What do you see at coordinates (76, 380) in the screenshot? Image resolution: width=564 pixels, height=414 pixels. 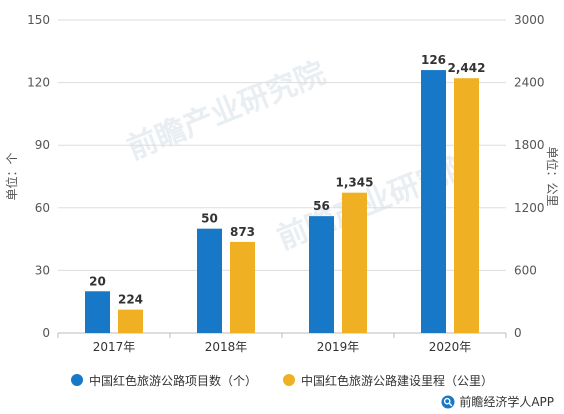 I see `legend-swatch-projects` at bounding box center [76, 380].